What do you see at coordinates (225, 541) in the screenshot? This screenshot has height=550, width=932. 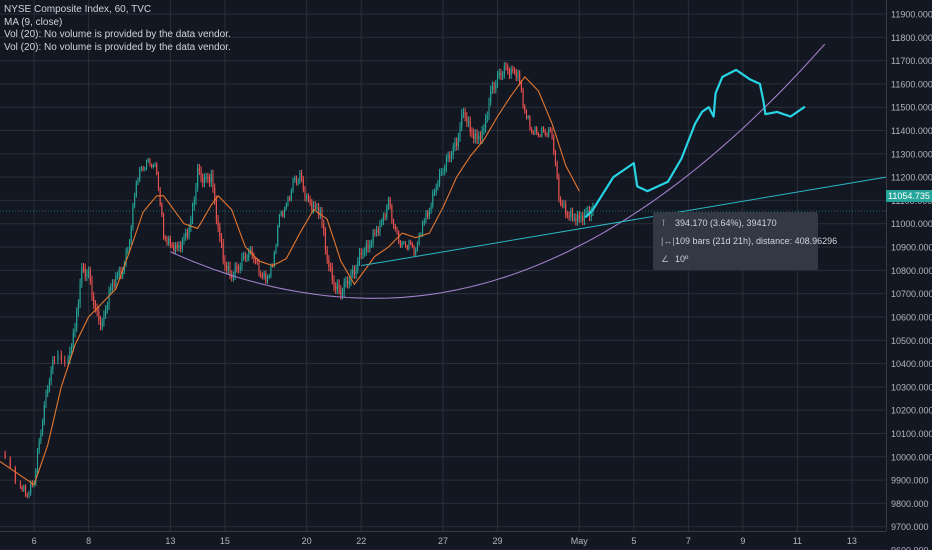 I see `x-axis-tick-label: 15` at bounding box center [225, 541].